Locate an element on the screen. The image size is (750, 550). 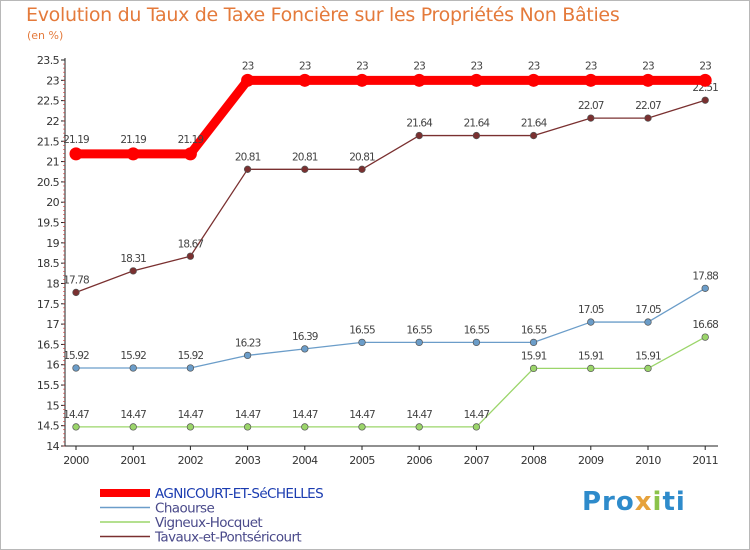
data-label: 17.78 is located at coordinates (76, 280).